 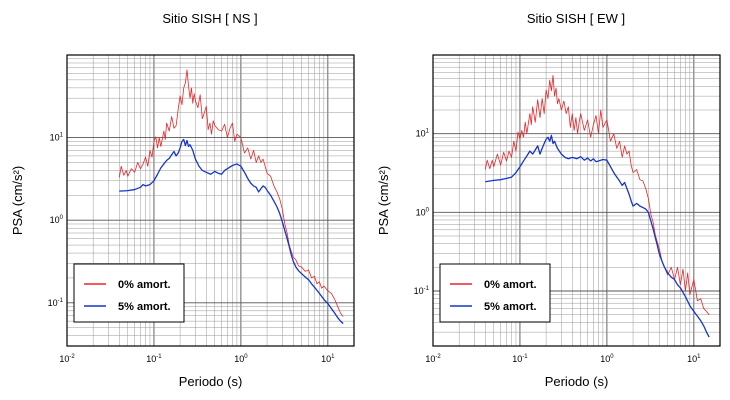 What do you see at coordinates (231, 231) in the screenshot?
I see `series-line-blue` at bounding box center [231, 231].